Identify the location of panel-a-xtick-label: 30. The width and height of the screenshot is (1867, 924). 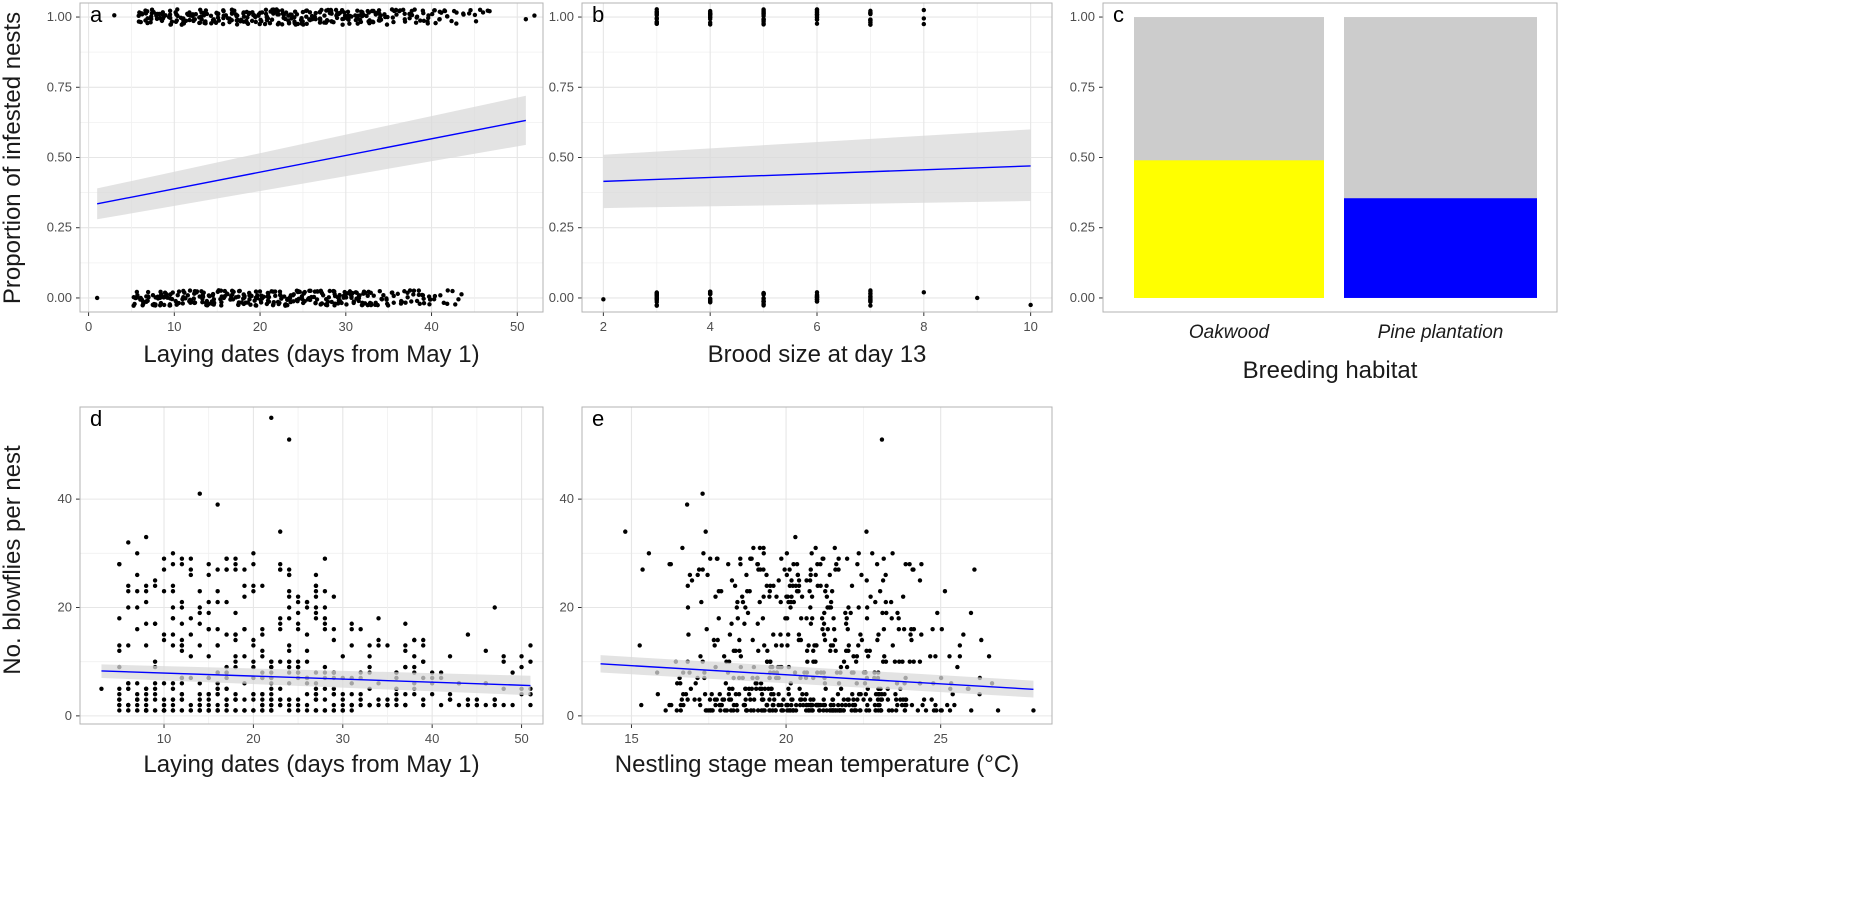
(346, 326).